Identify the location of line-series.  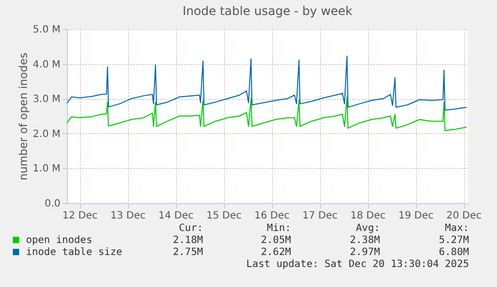
(266, 114).